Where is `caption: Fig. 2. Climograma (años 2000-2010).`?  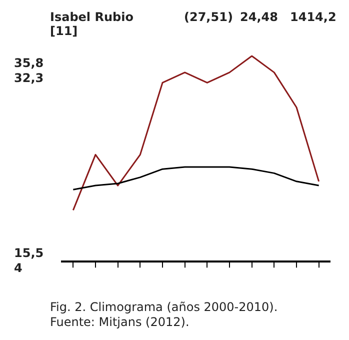 caption: Fig. 2. Climograma (años 2000-2010). is located at coordinates (164, 307).